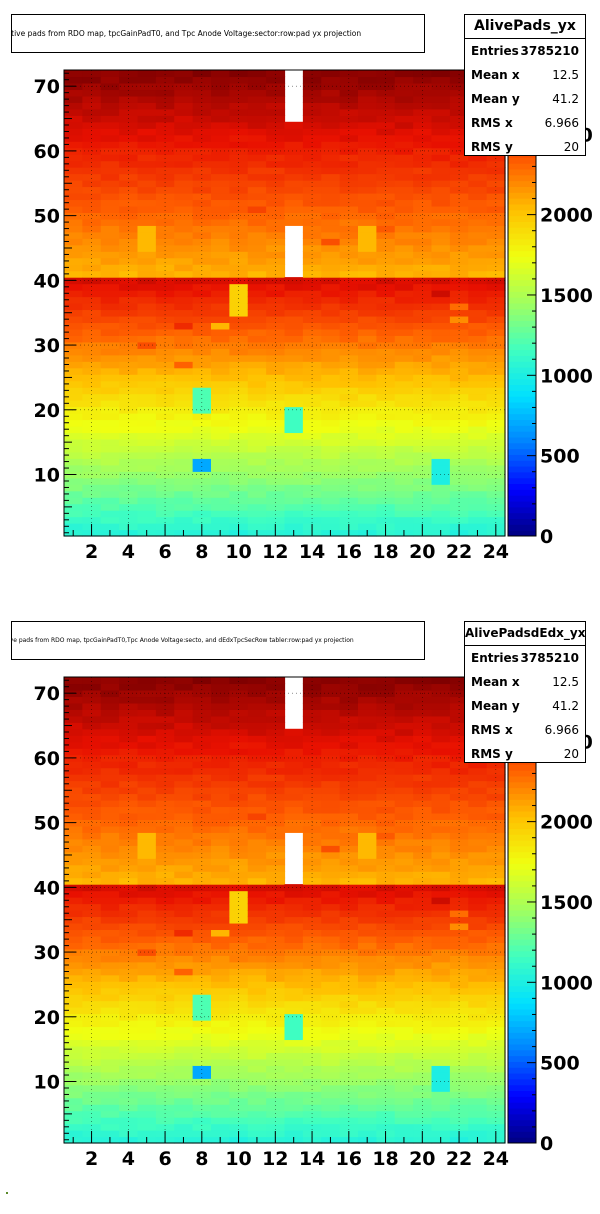 The width and height of the screenshot is (600, 1214). I want to click on z-tick-label: 0, so click(546, 537).